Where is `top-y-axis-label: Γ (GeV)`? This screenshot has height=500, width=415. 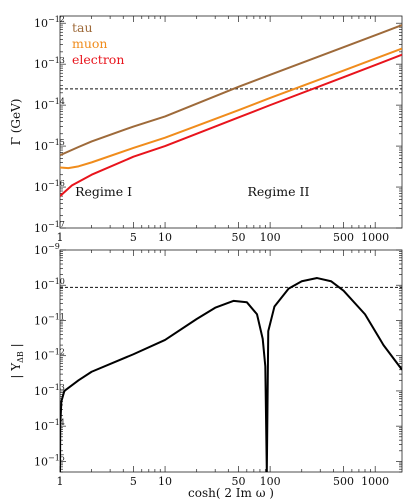
top-y-axis-label: Γ (GeV) is located at coordinates (16, 122).